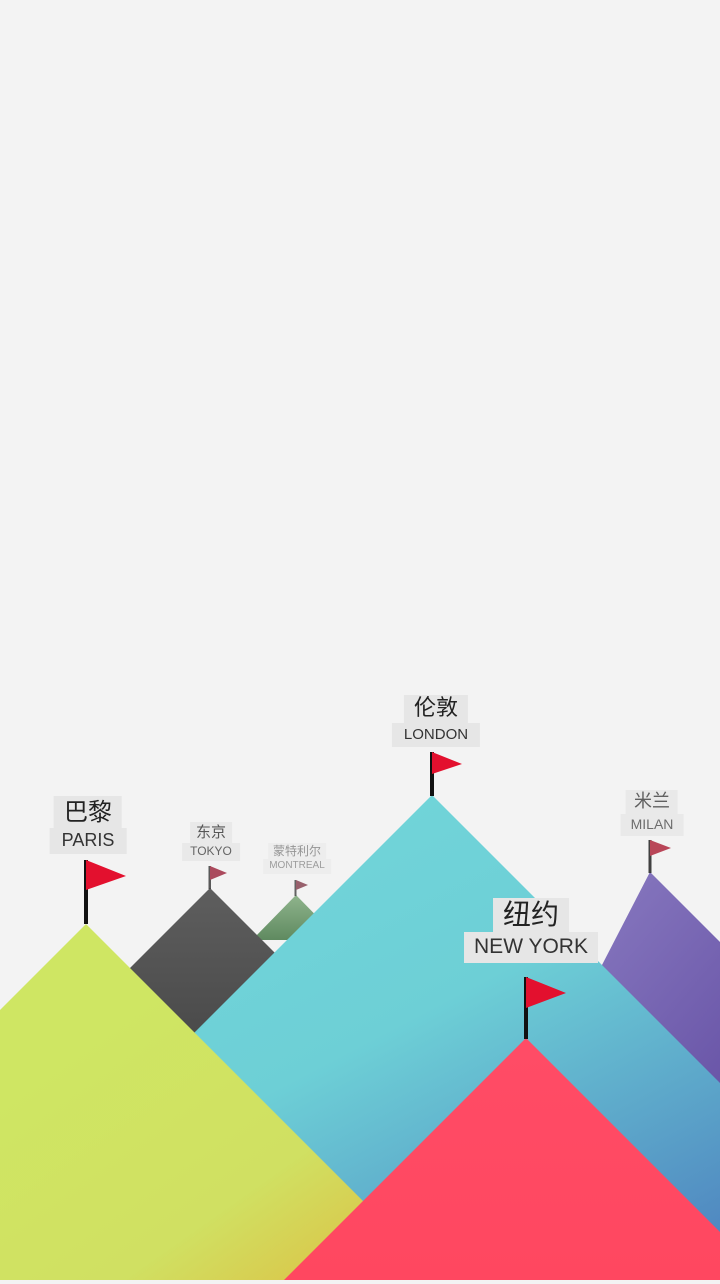 Image resolution: width=720 pixels, height=1284 pixels. What do you see at coordinates (435, 709) in the screenshot?
I see `city-name-cn: 伦敦` at bounding box center [435, 709].